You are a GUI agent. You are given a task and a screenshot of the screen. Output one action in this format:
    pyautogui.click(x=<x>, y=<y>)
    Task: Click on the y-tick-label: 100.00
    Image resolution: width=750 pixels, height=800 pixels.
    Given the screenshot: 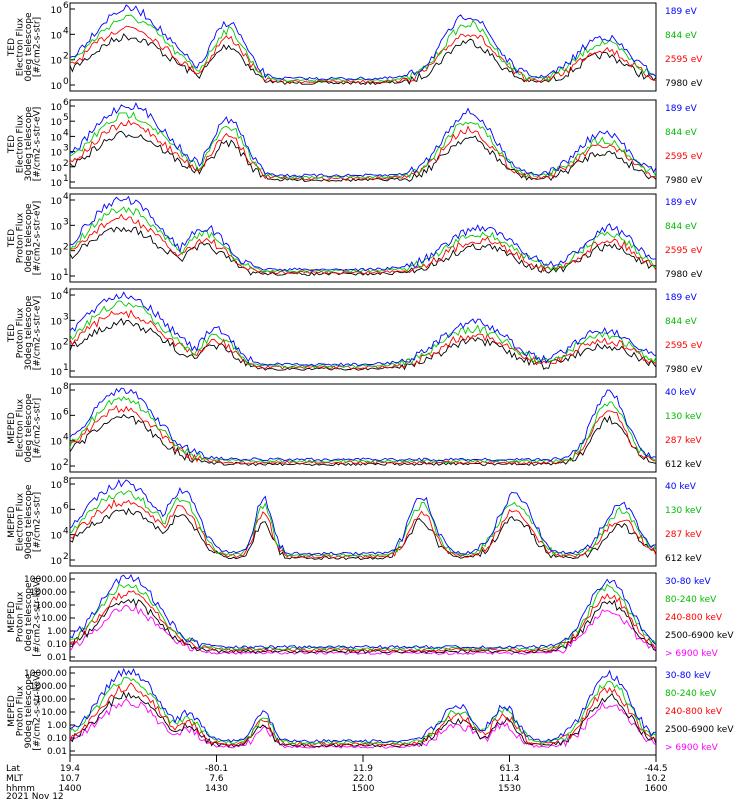 What is the action you would take?
    pyautogui.click(x=52, y=606)
    